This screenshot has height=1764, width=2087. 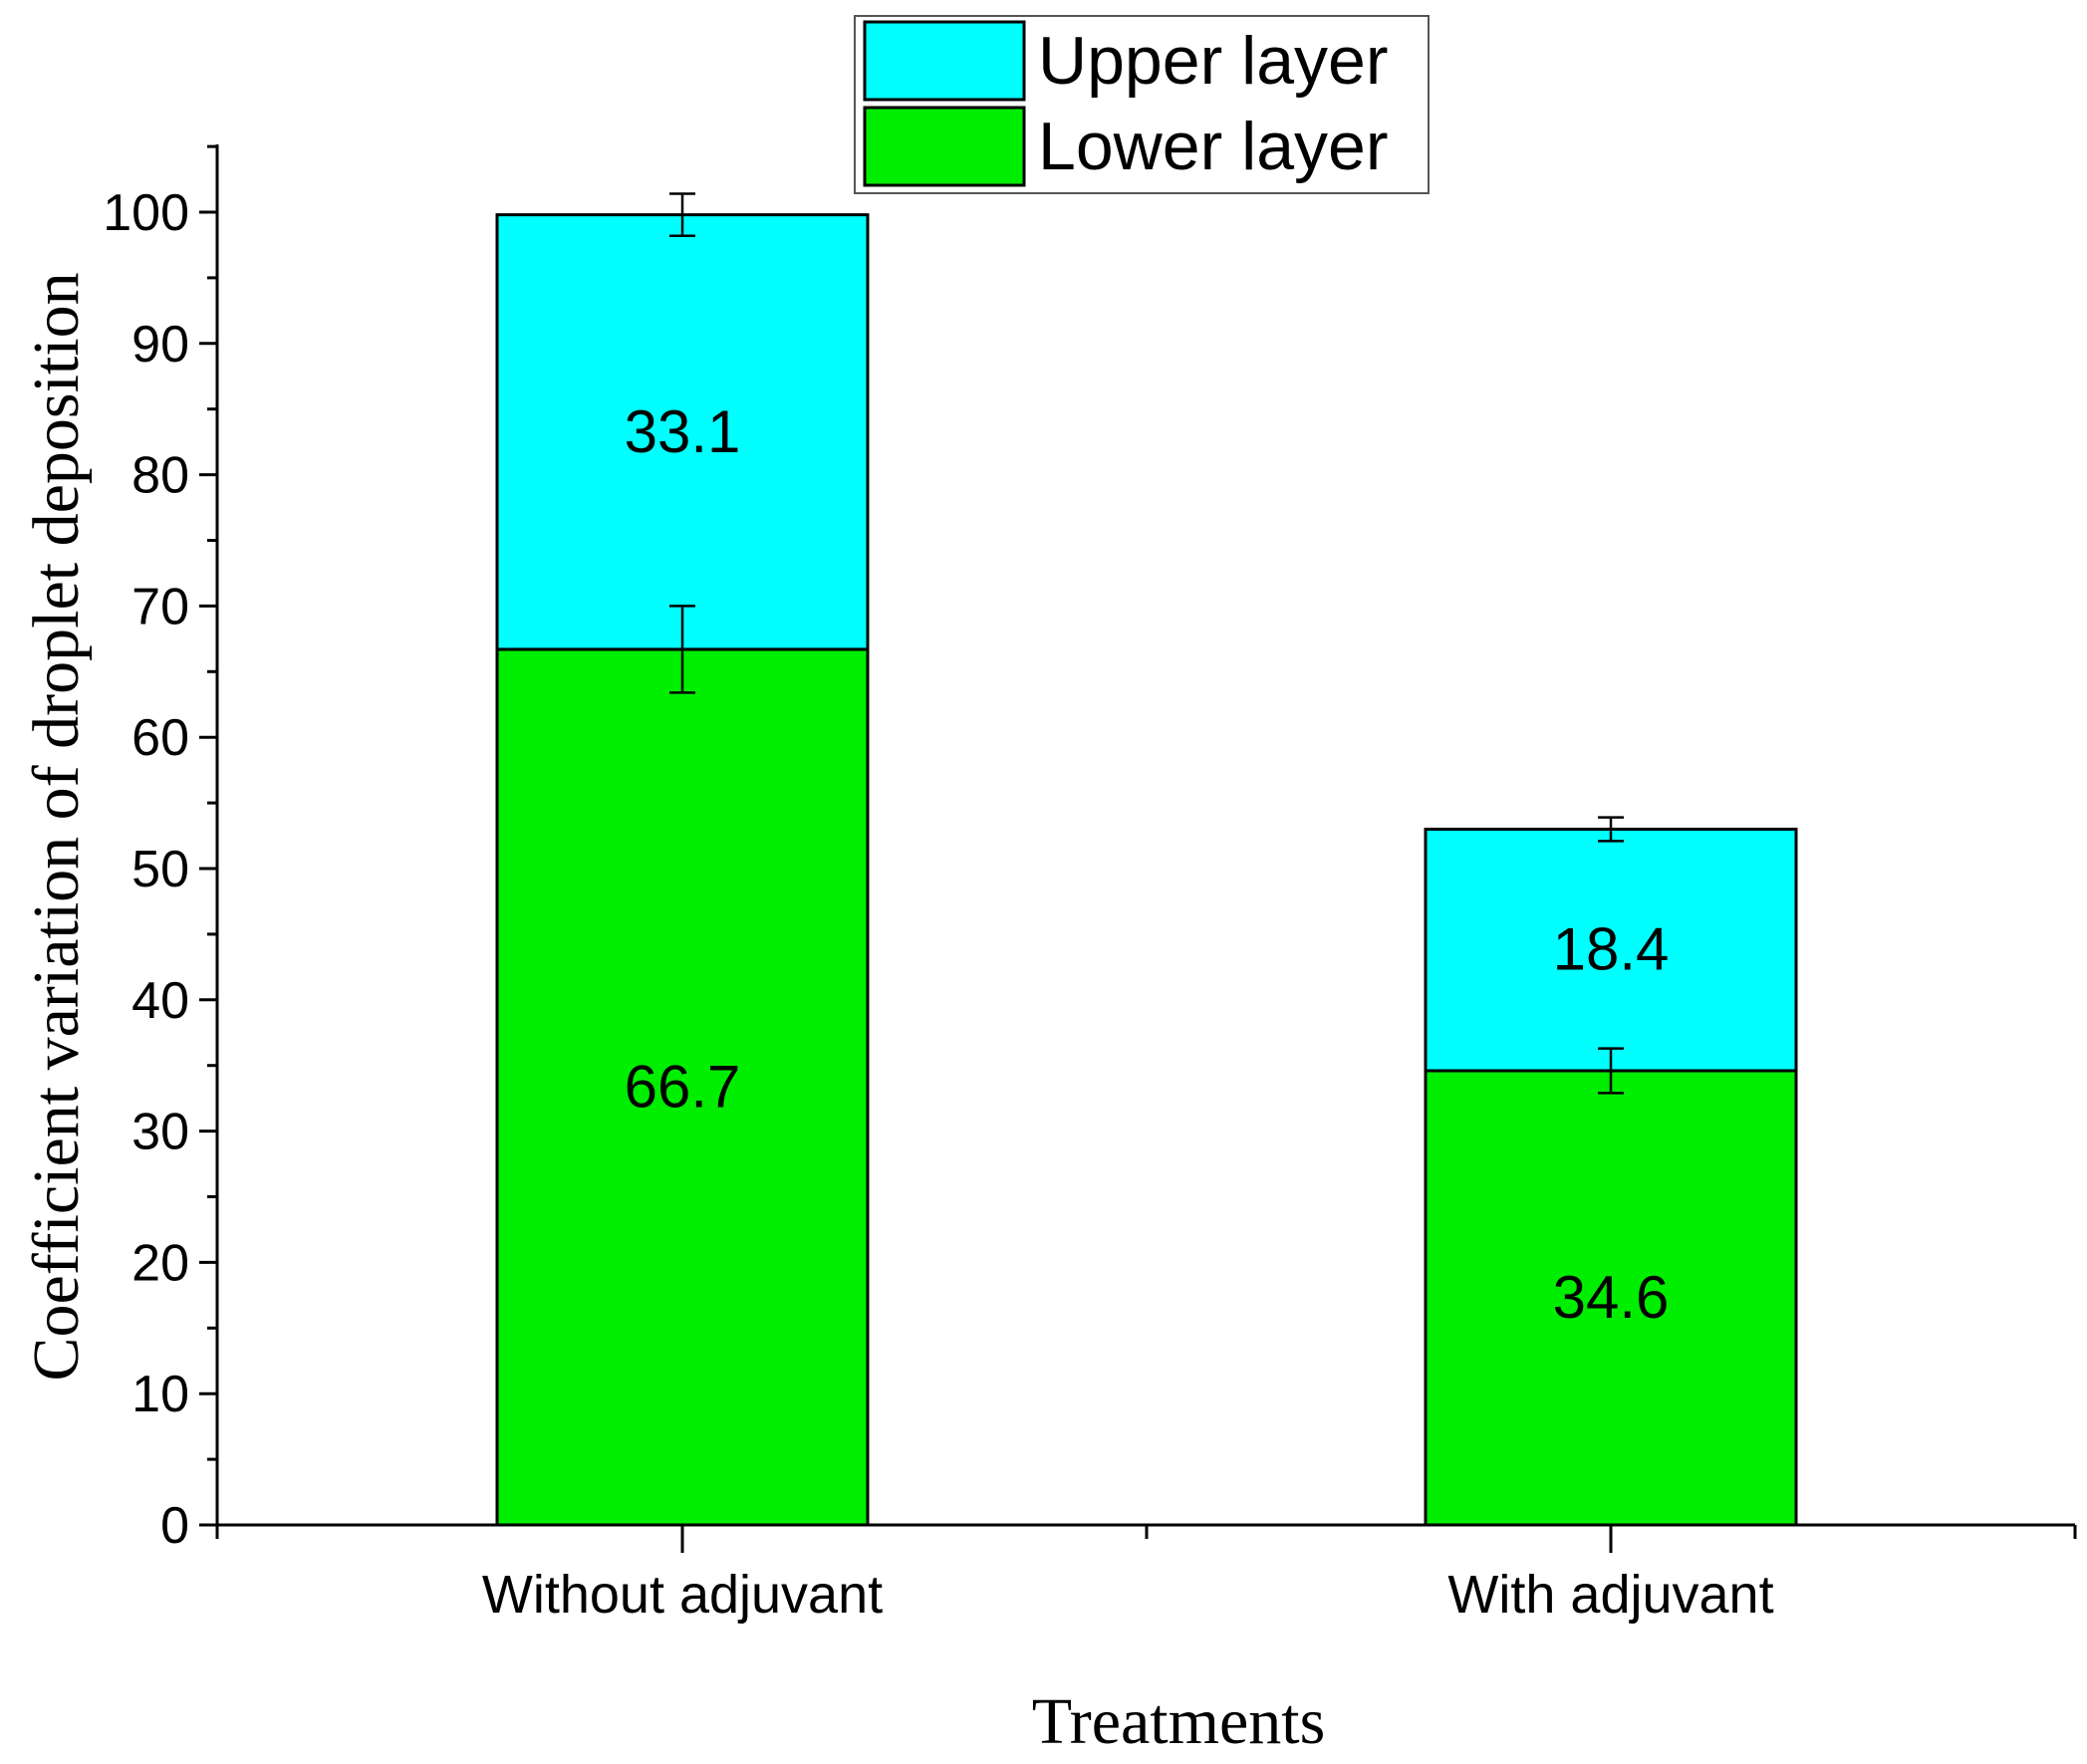 I want to click on y-tick-label-100: 100, so click(x=146, y=213).